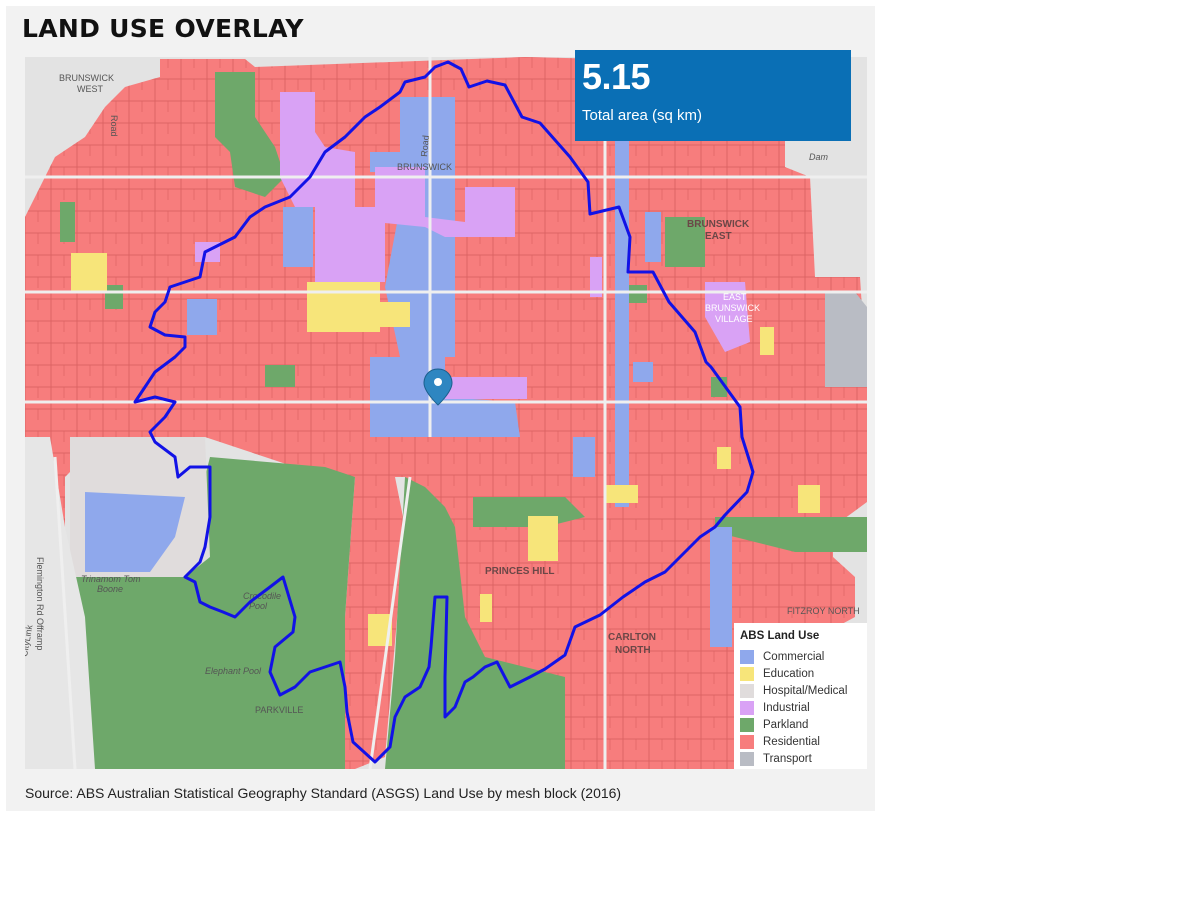 Image resolution: width=1200 pixels, height=909 pixels. Describe the element at coordinates (163, 28) in the screenshot. I see `page-title: LAND USE OVERLAY` at that location.